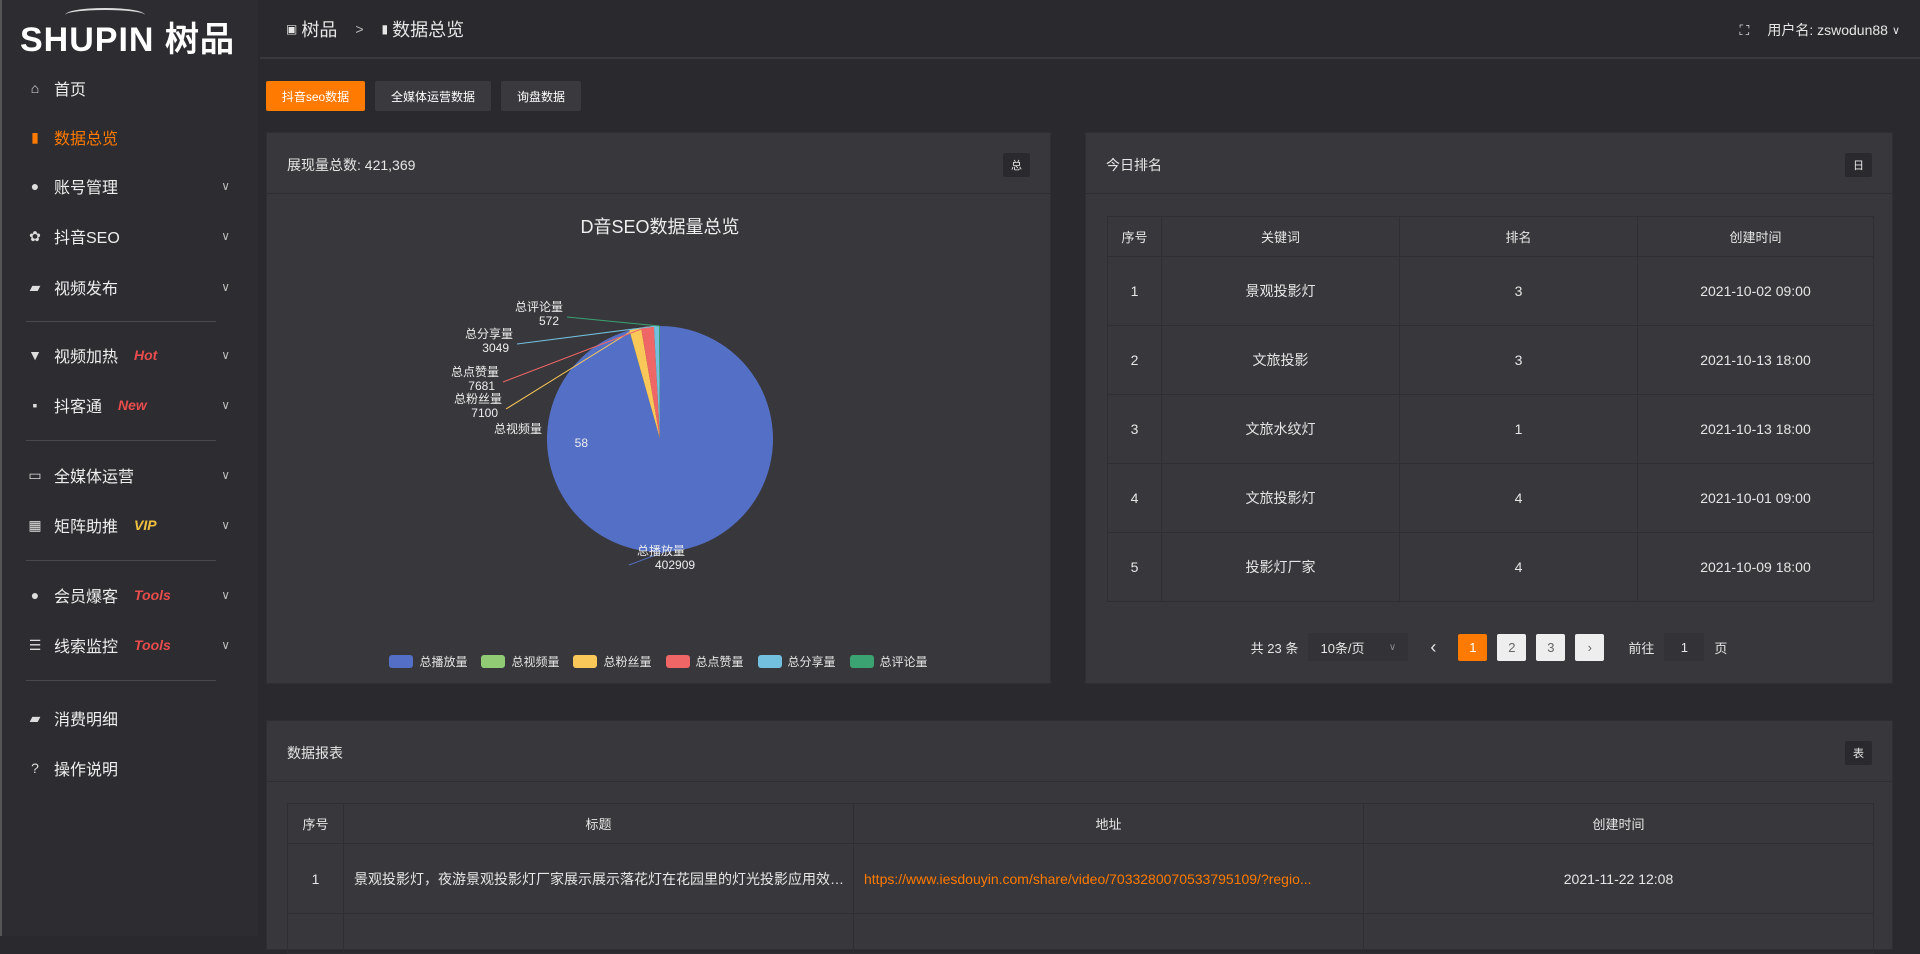 The height and width of the screenshot is (954, 1920). I want to click on tab-media-ops: 全媒体运营数据, so click(433, 96).